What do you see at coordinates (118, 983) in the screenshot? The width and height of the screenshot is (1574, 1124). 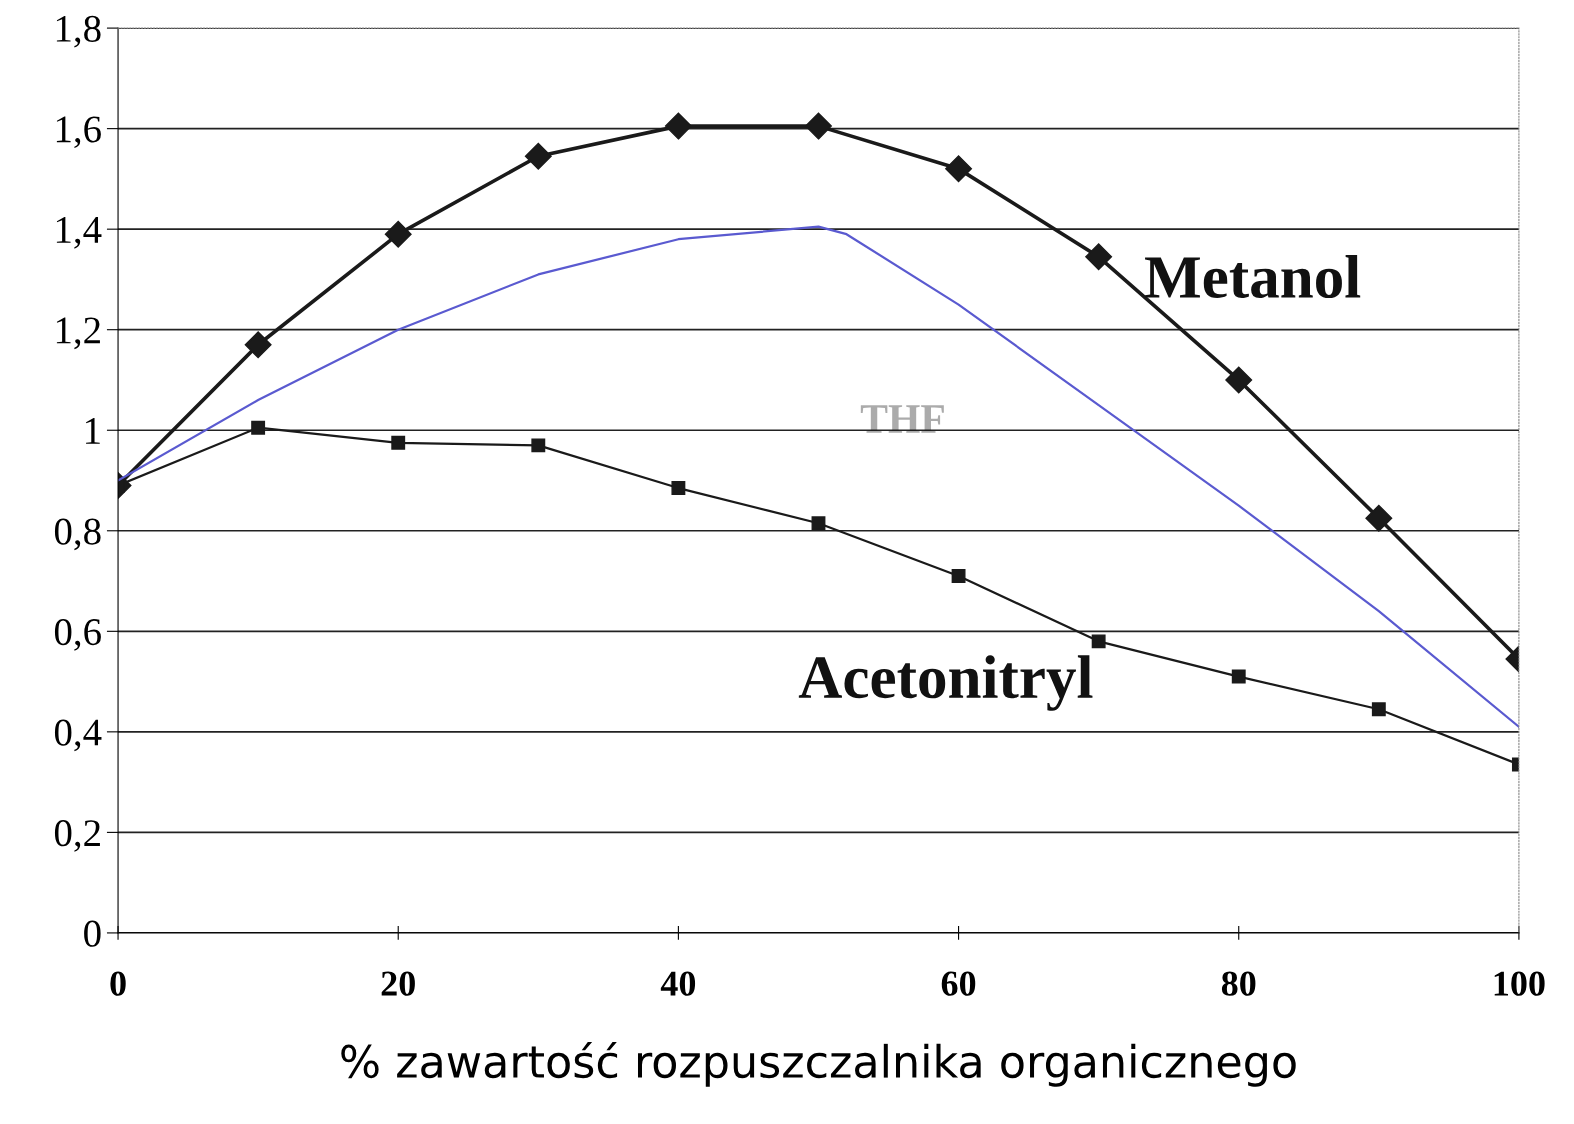 I see `x-tick-label: 0` at bounding box center [118, 983].